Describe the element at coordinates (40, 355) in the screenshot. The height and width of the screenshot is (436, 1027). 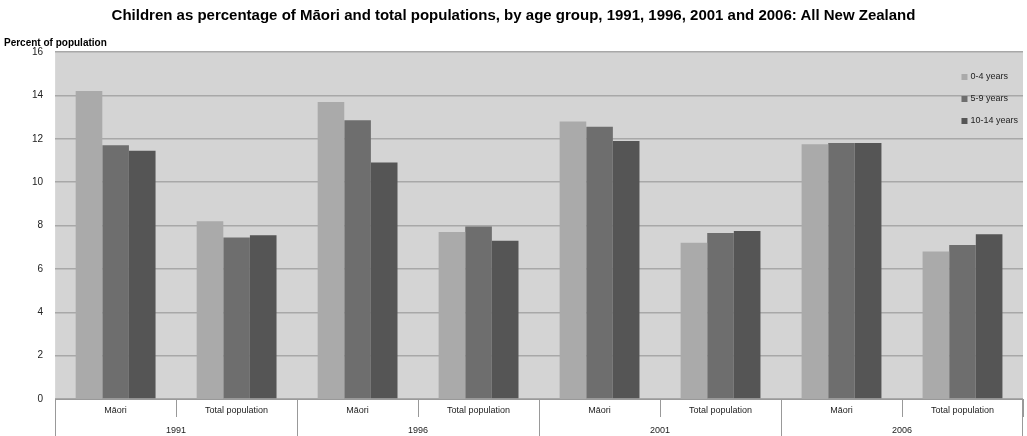
I see `y-tick-label: 2` at that location.